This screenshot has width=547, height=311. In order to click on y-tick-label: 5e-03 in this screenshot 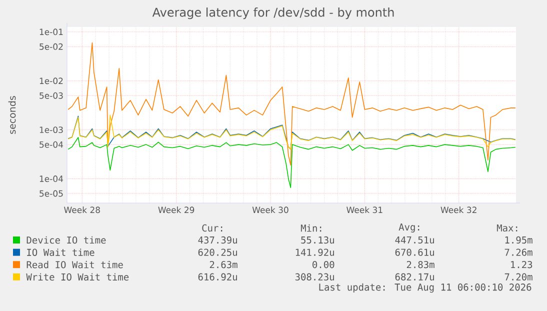, I will do `click(51, 95)`.